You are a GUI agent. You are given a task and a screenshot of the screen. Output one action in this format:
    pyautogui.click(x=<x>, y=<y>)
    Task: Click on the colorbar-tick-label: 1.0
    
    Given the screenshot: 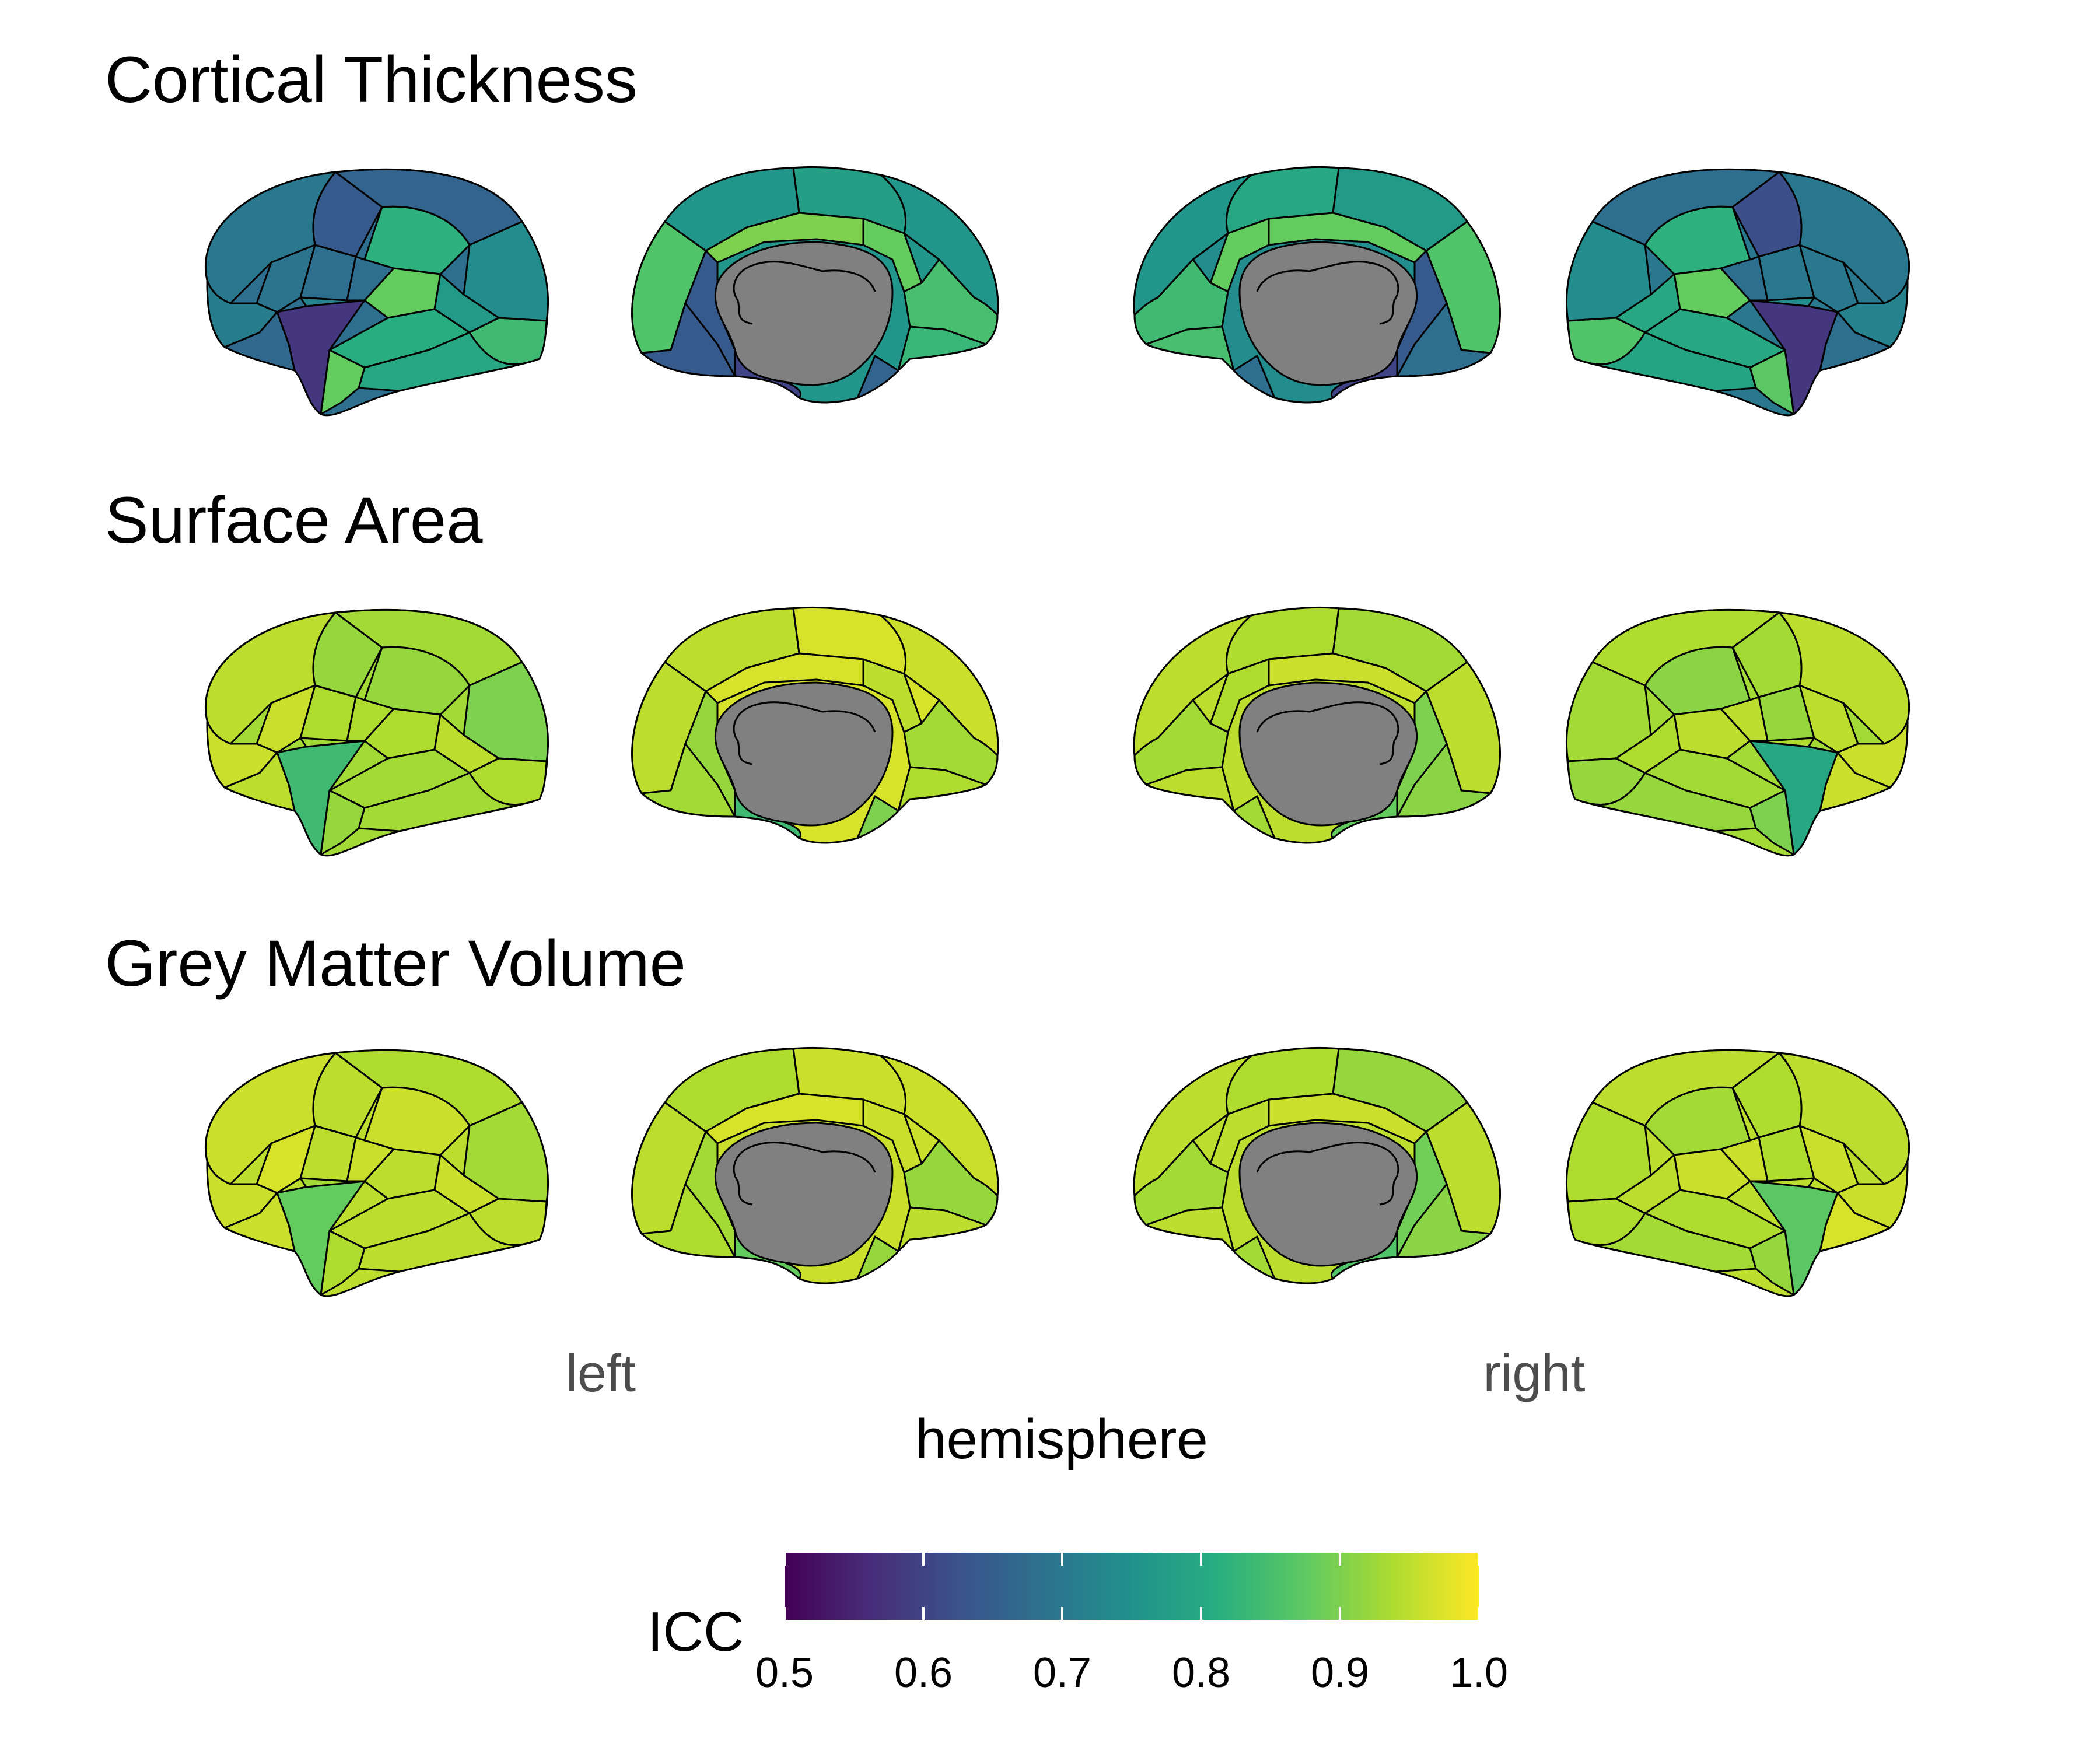 What is the action you would take?
    pyautogui.click(x=1479, y=1673)
    